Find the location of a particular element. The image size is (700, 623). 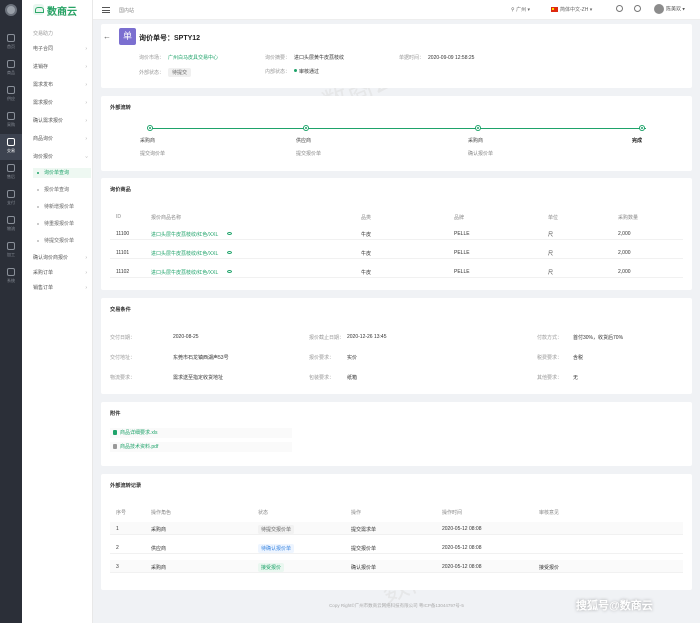

module-icon is located at coordinates (11, 116).